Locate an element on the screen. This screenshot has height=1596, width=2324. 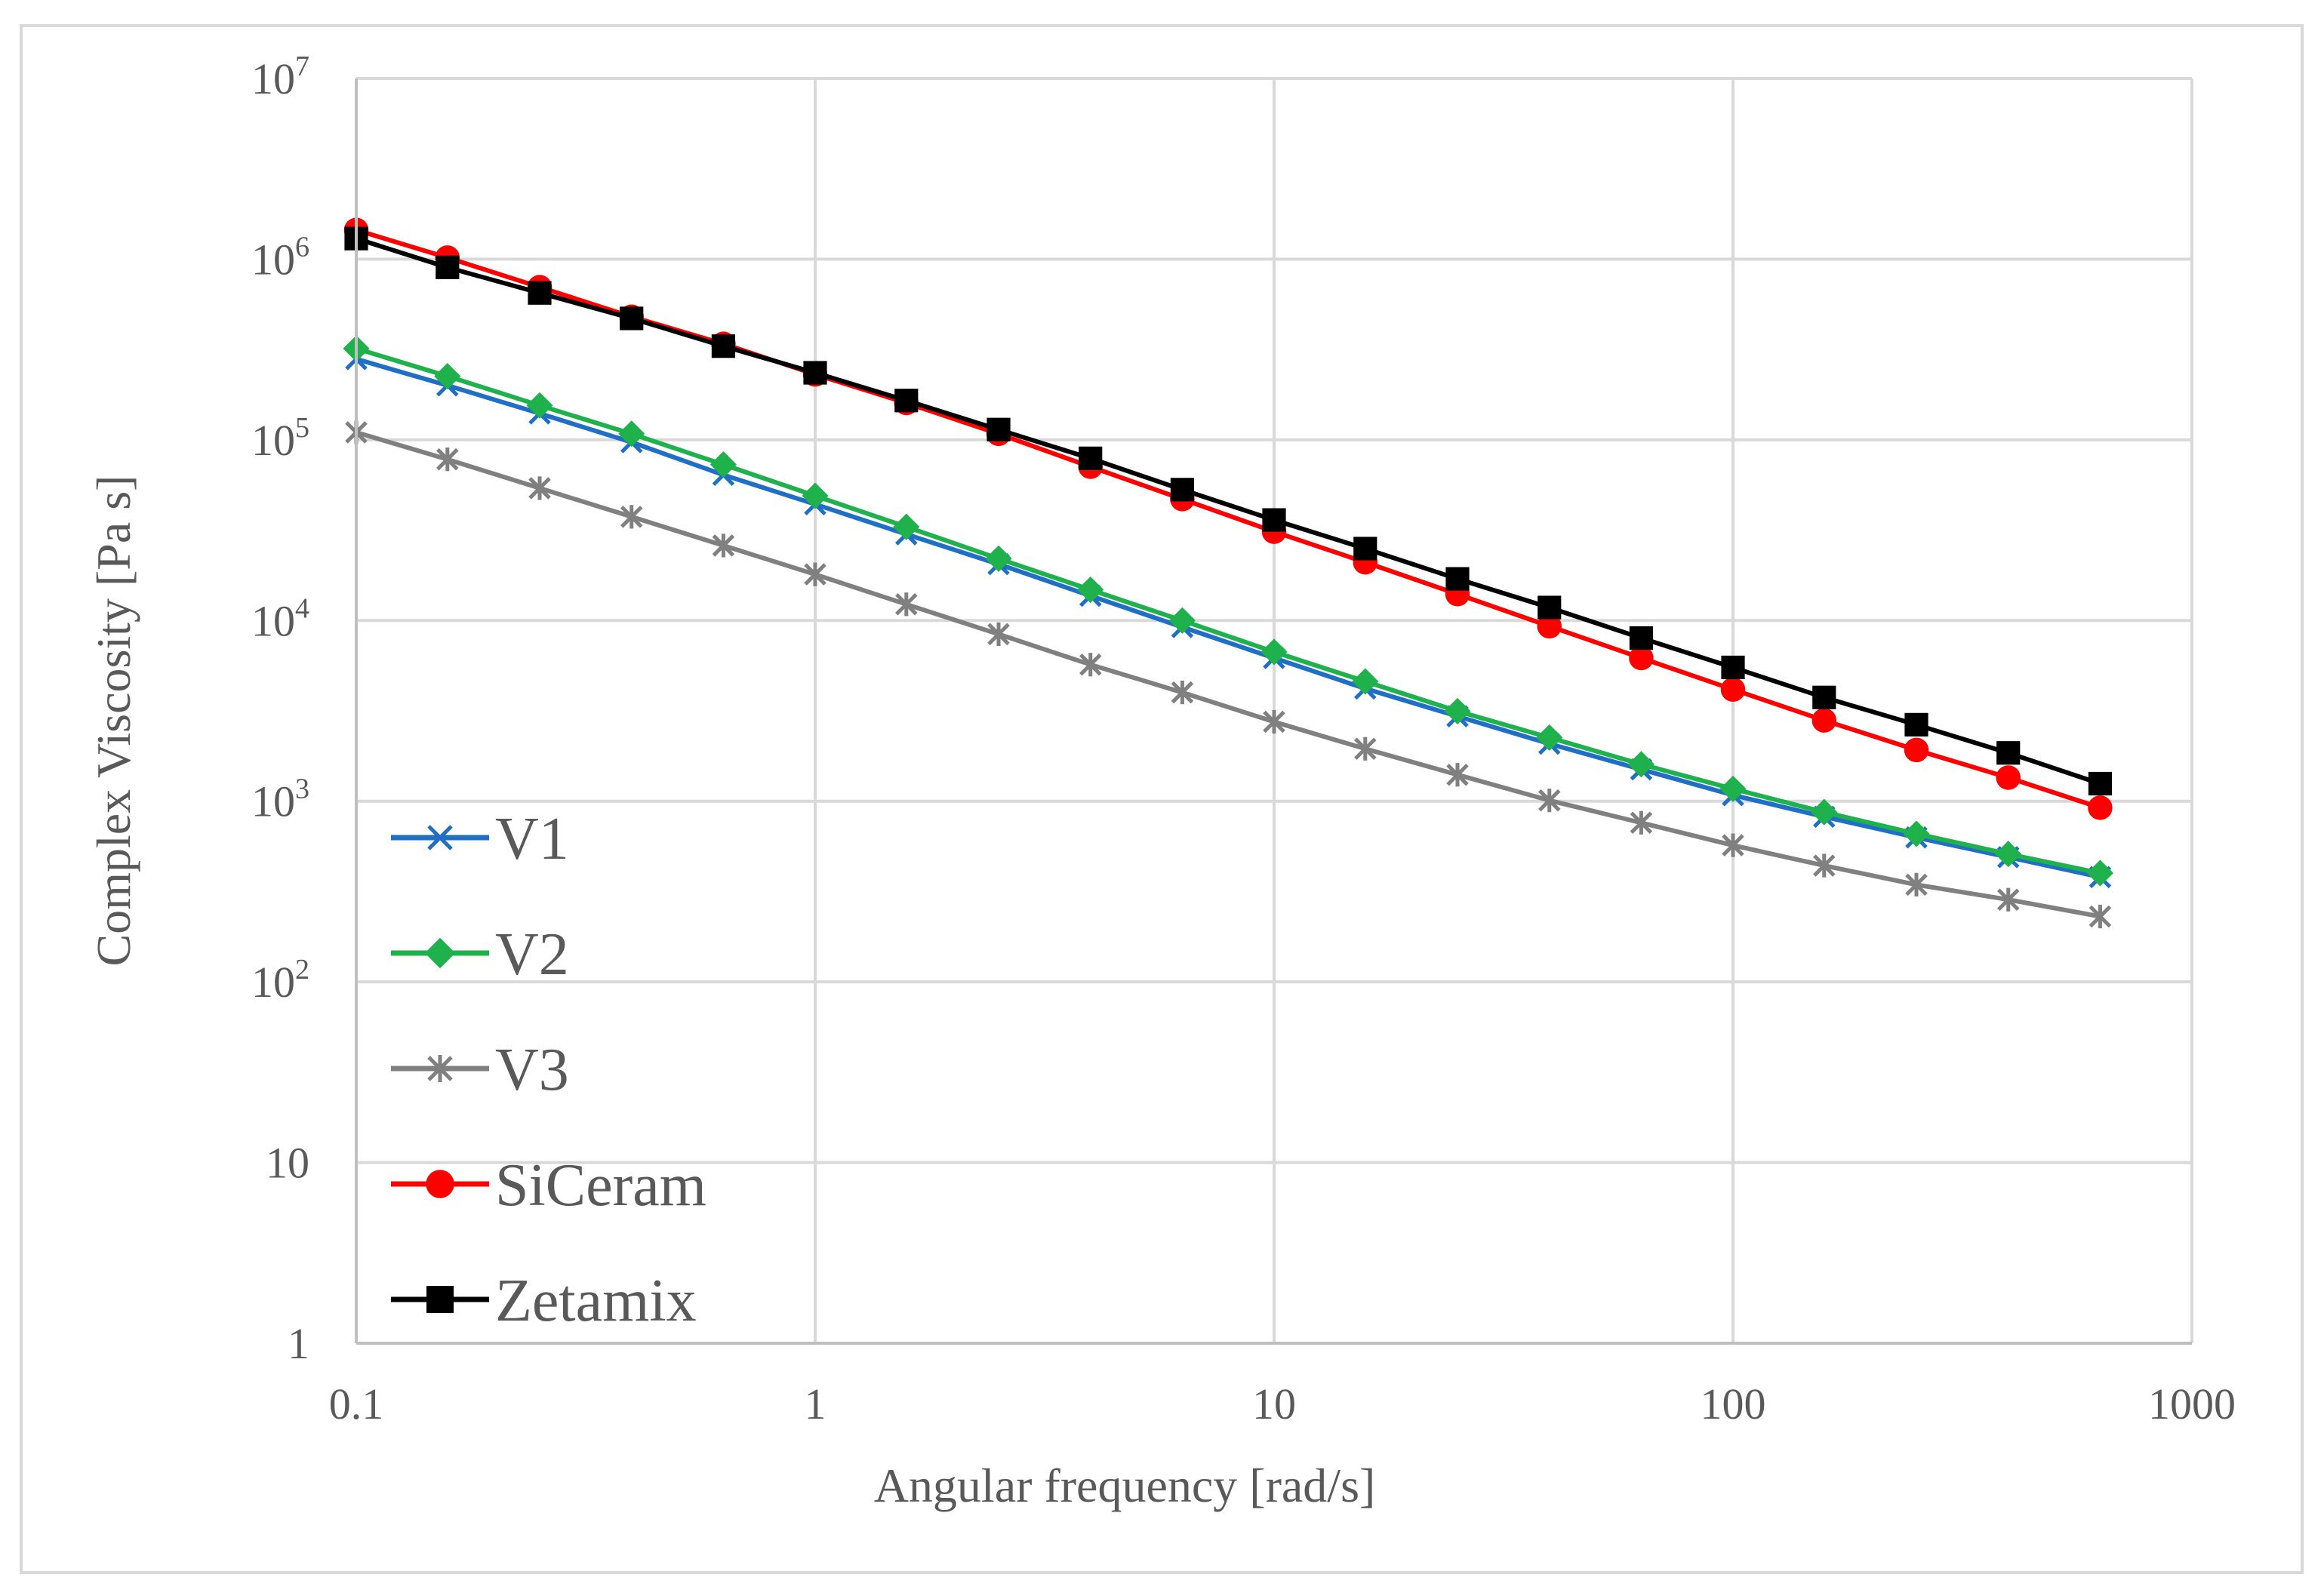
x-tick-label: 100 is located at coordinates (1733, 1403).